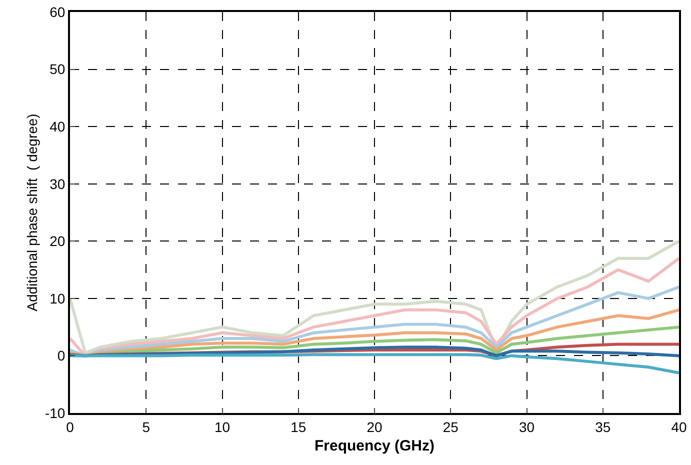 The height and width of the screenshot is (465, 691). What do you see at coordinates (58, 298) in the screenshot?
I see `y-tick-label: 10` at bounding box center [58, 298].